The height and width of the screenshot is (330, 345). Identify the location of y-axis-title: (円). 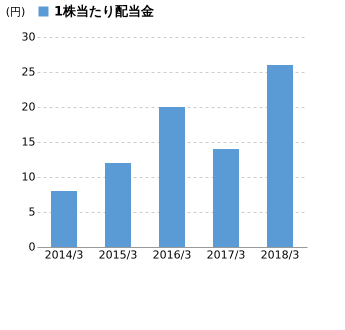
(16, 12).